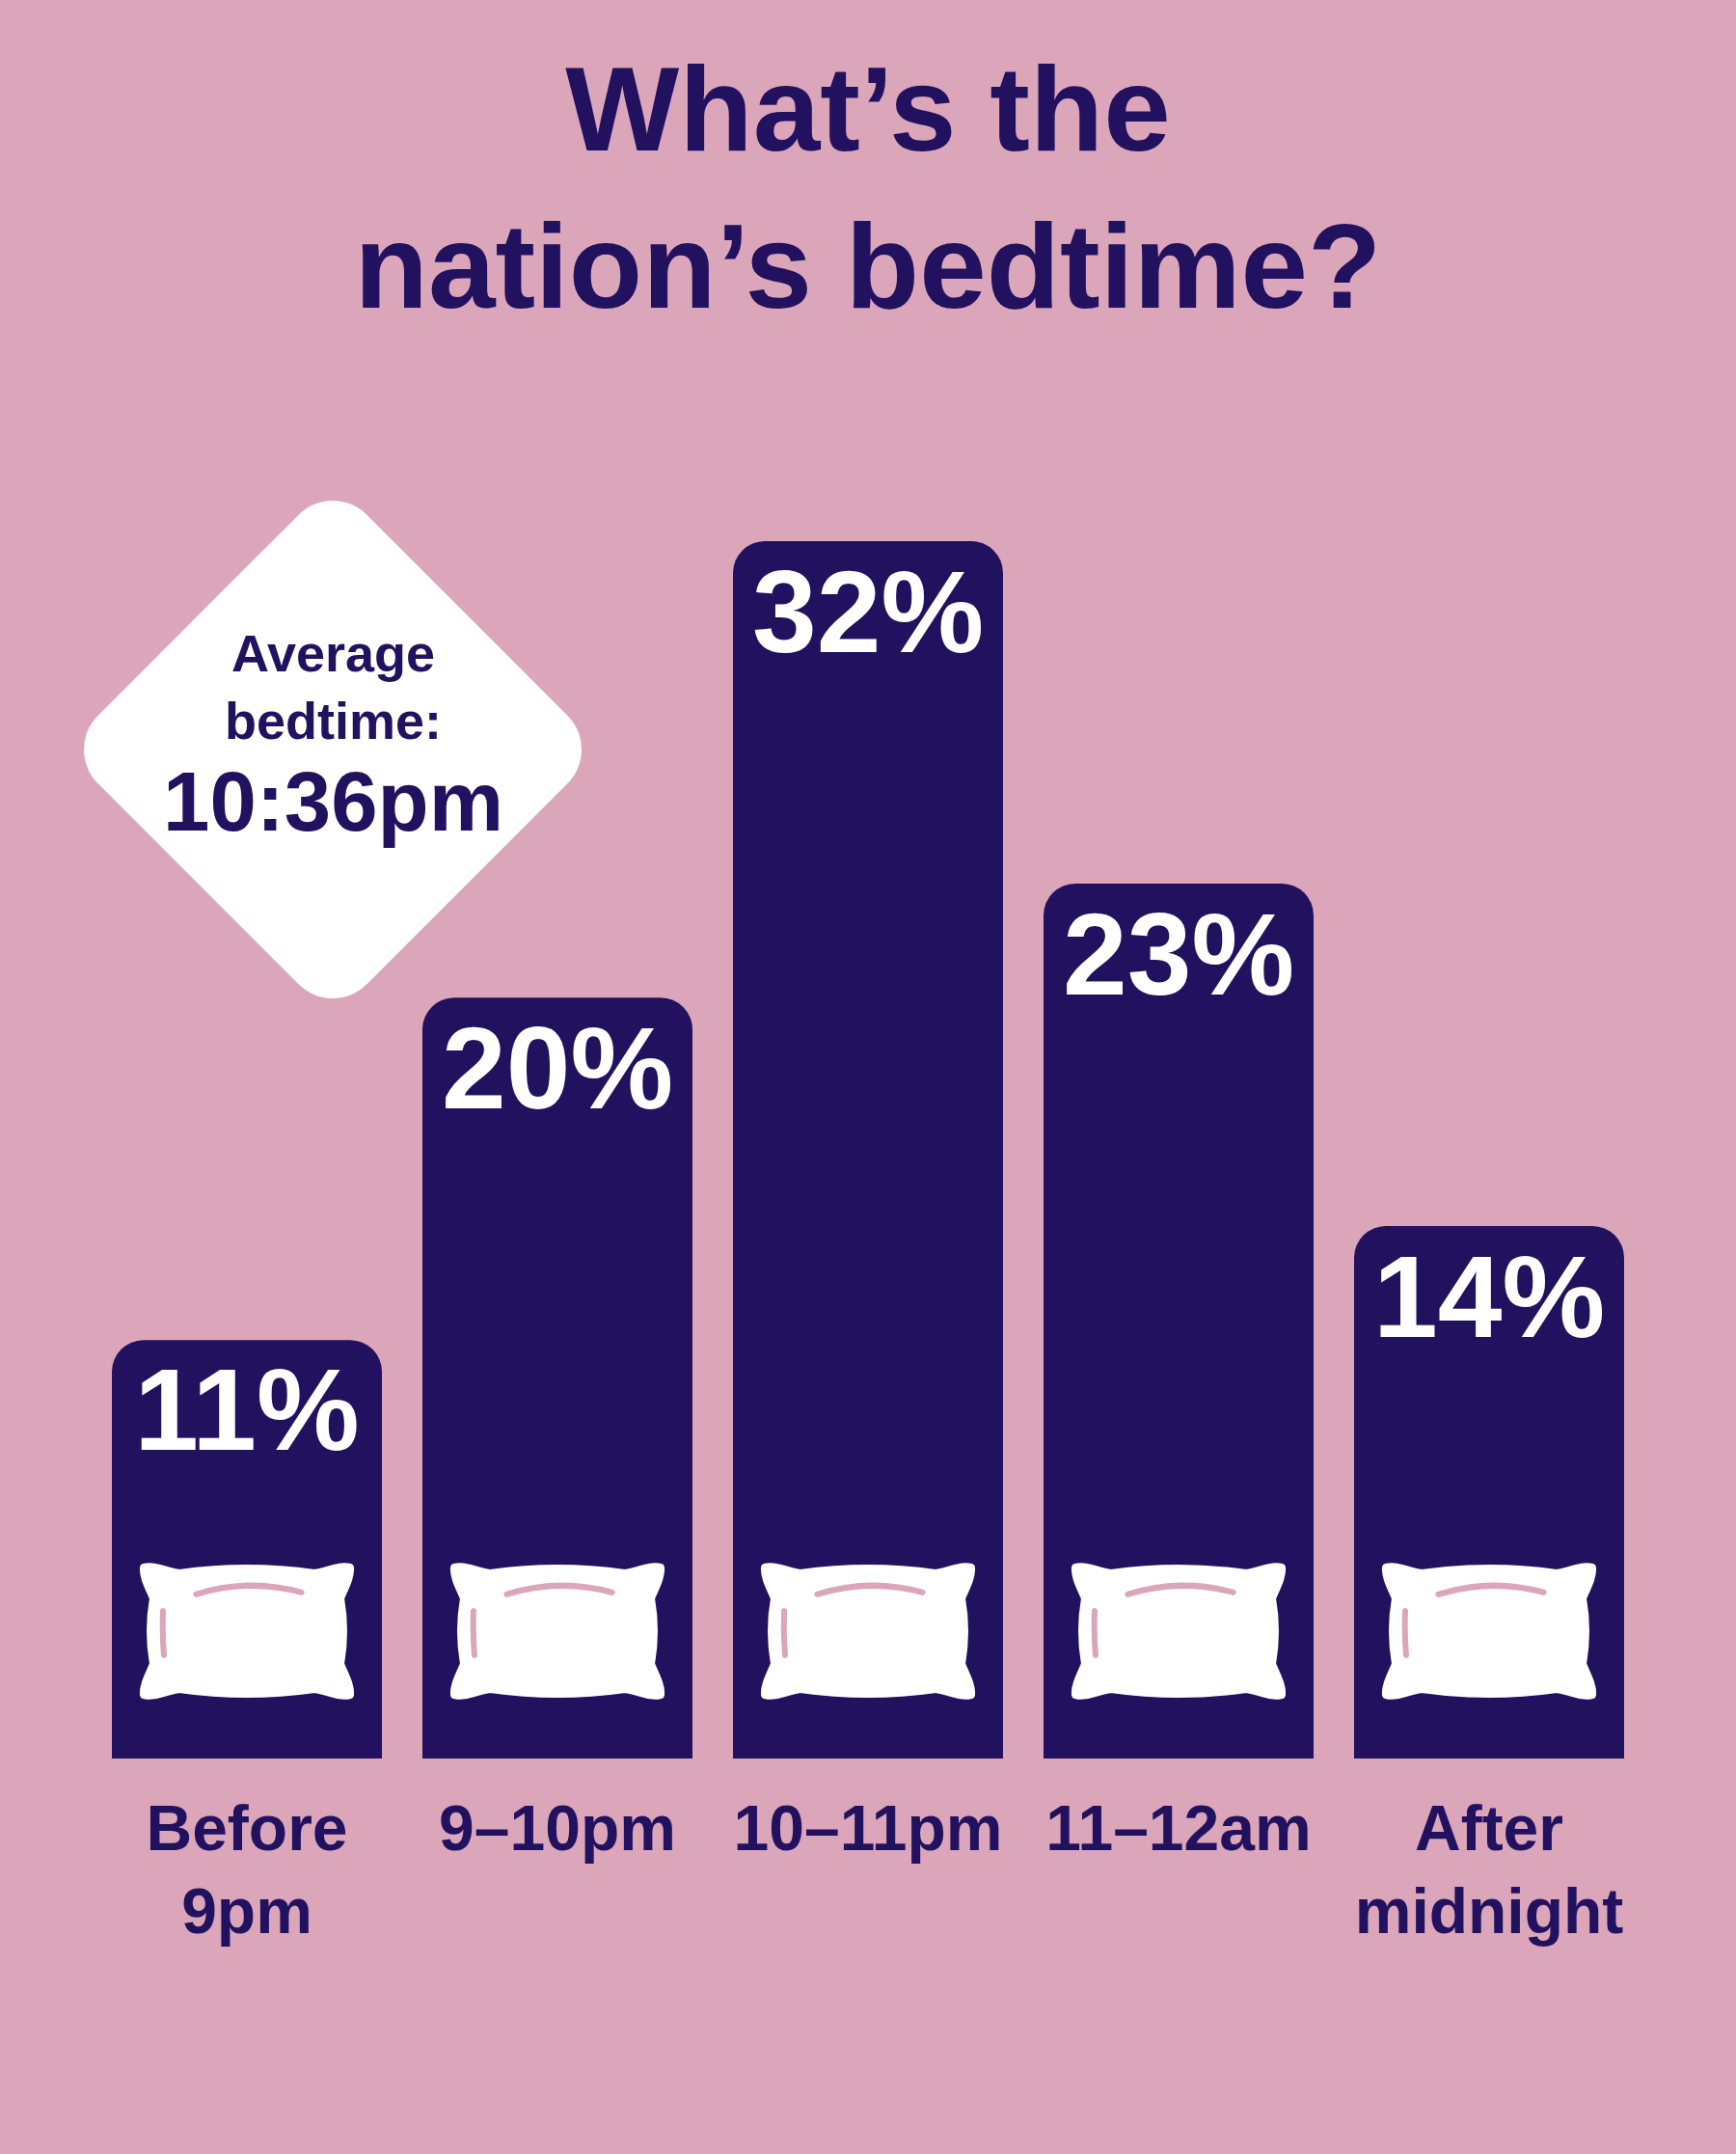  I want to click on x-tick-label: 9–10pm, so click(557, 1828).